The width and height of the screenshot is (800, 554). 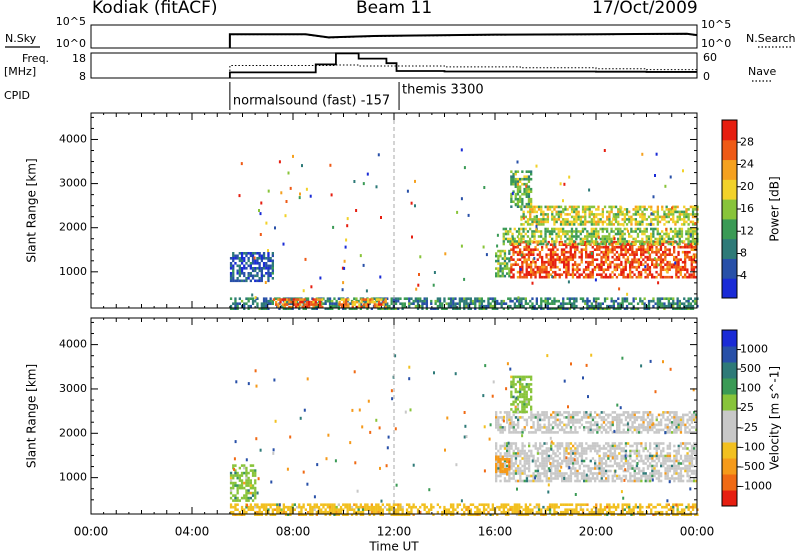 I want to click on velocity-scatter, so click(x=464, y=445).